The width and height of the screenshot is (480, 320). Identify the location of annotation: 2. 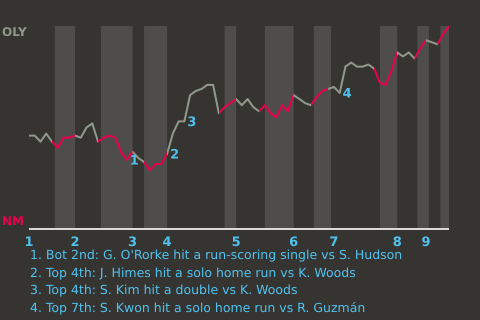
(175, 155).